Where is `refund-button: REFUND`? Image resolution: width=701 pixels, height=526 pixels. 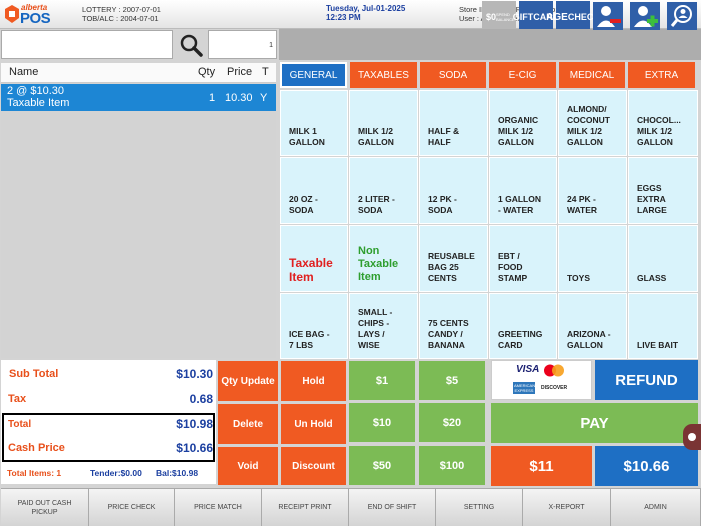
refund-button: REFUND is located at coordinates (646, 380).